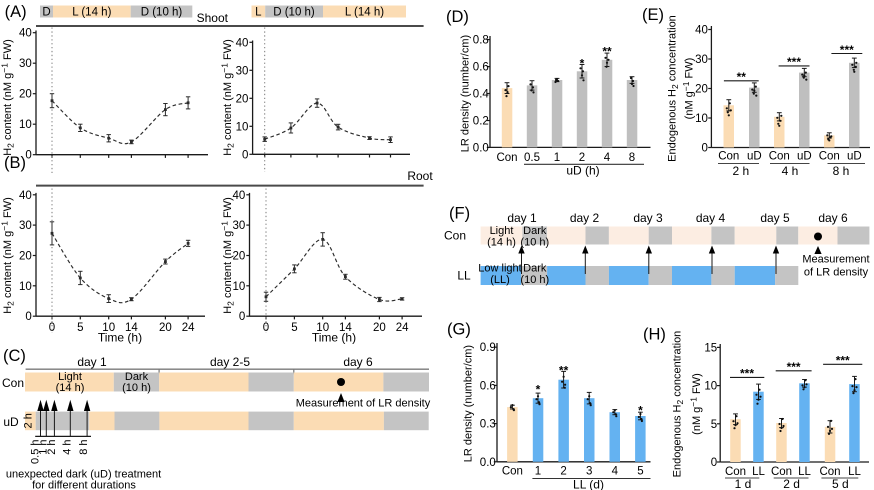  Describe the element at coordinates (582, 171) in the screenshot. I see `svg-text: uD (h)` at that location.